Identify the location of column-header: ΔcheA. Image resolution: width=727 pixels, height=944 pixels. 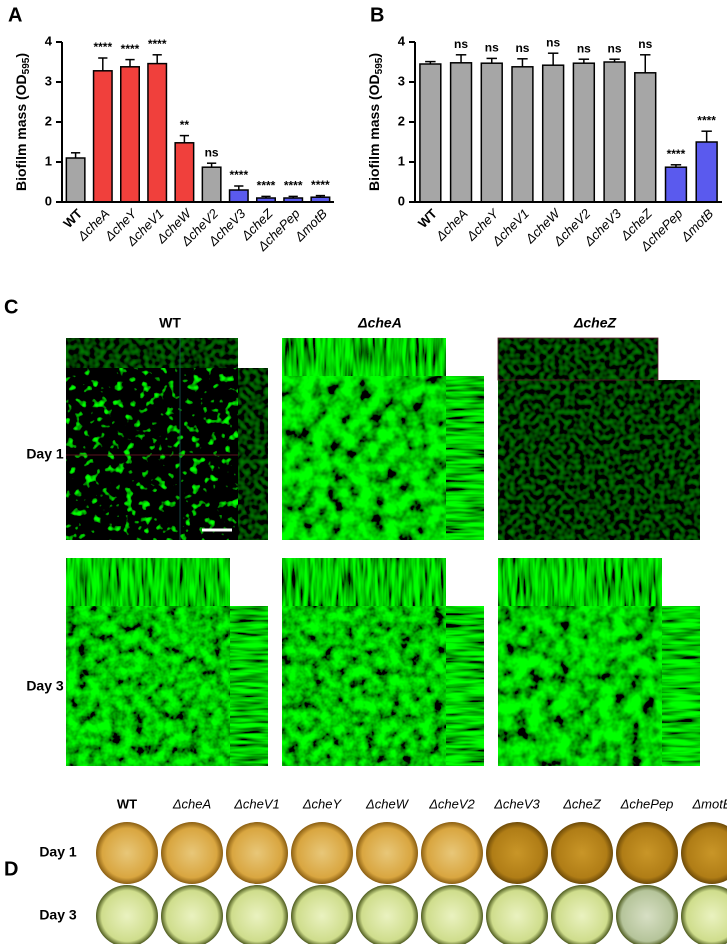
(191, 803).